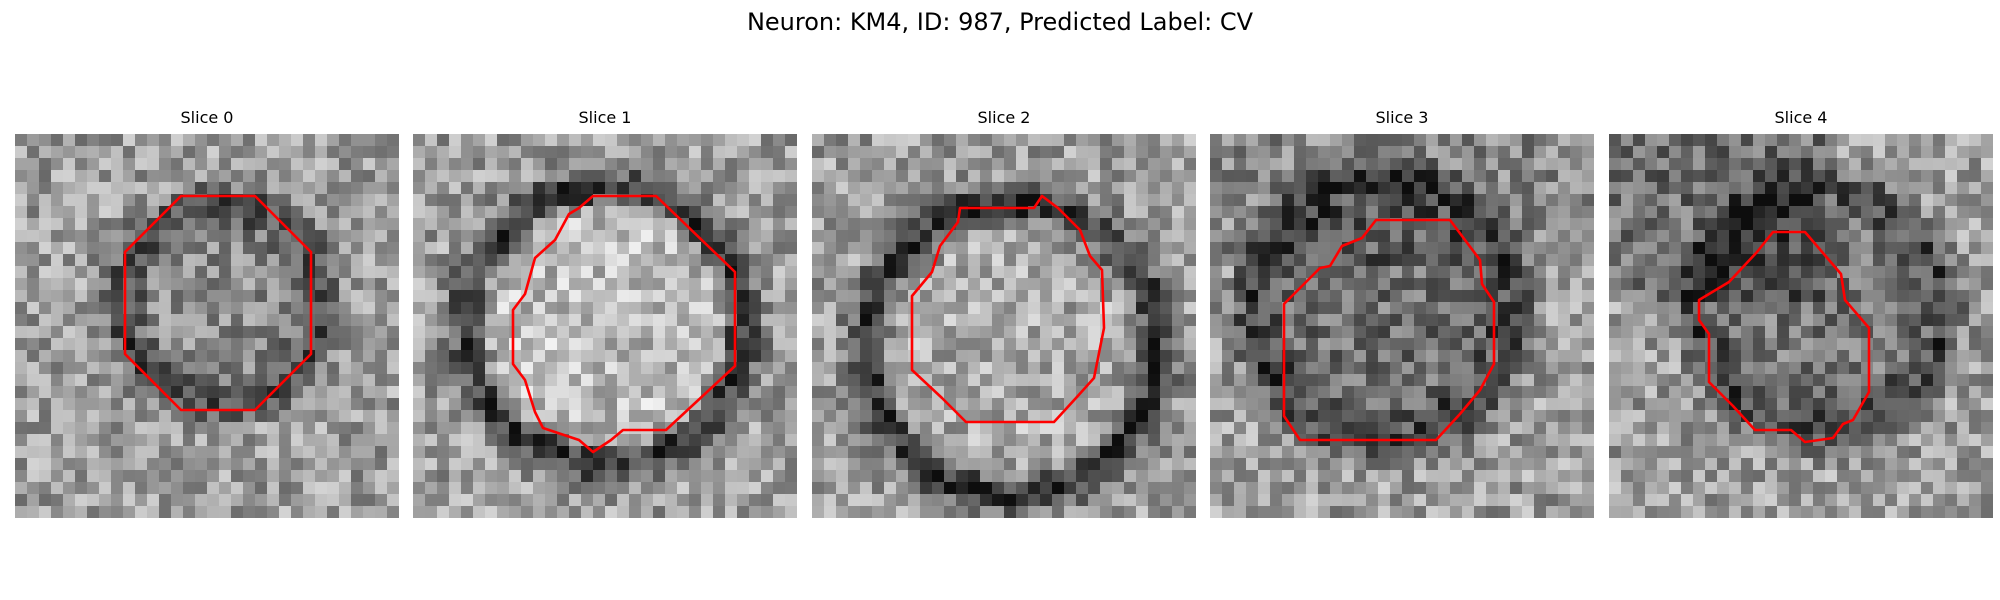  I want to click on slice-title: Slice 3, so click(1402, 117).